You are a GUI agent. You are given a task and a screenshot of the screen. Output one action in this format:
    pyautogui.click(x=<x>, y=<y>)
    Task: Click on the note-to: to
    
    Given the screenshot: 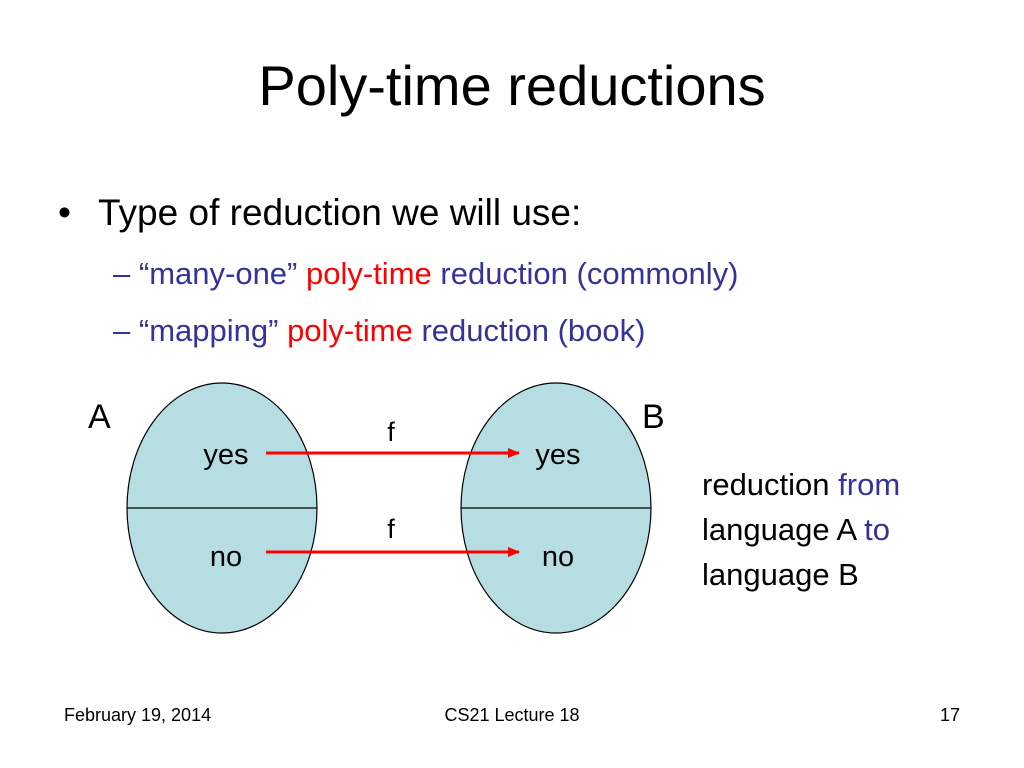 What is the action you would take?
    pyautogui.click(x=877, y=529)
    